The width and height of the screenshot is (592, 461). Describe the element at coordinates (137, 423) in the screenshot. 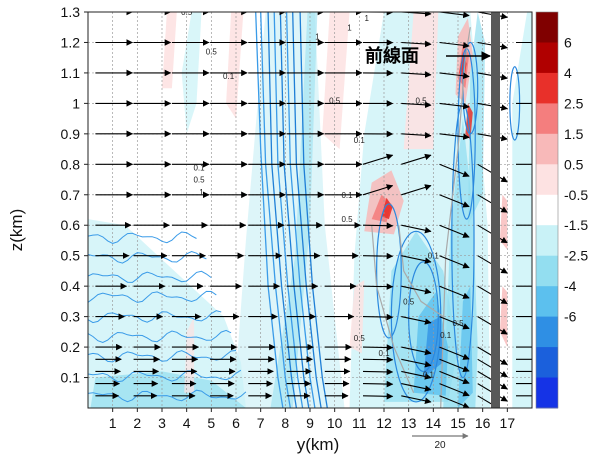

I see `x-tick-label: 2` at that location.